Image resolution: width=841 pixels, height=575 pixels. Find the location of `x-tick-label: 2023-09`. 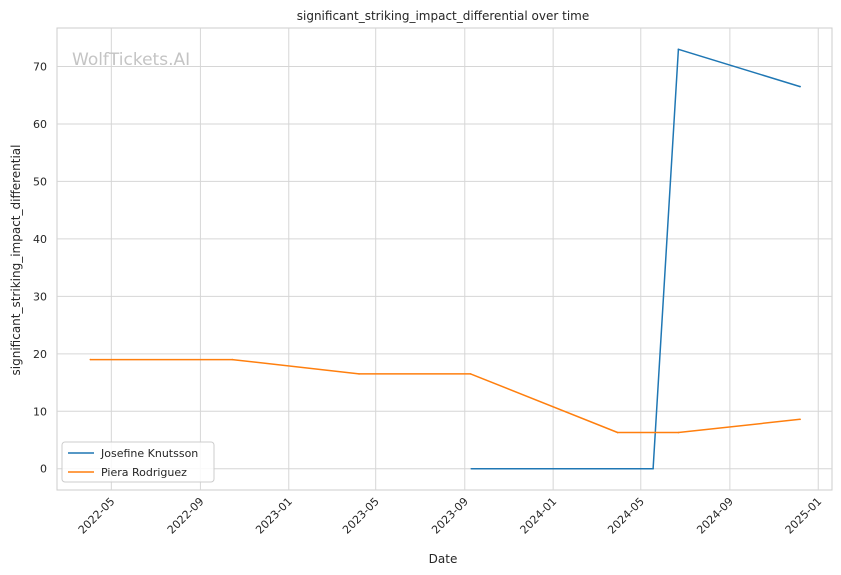

x-tick-label: 2023-09 is located at coordinates (450, 516).